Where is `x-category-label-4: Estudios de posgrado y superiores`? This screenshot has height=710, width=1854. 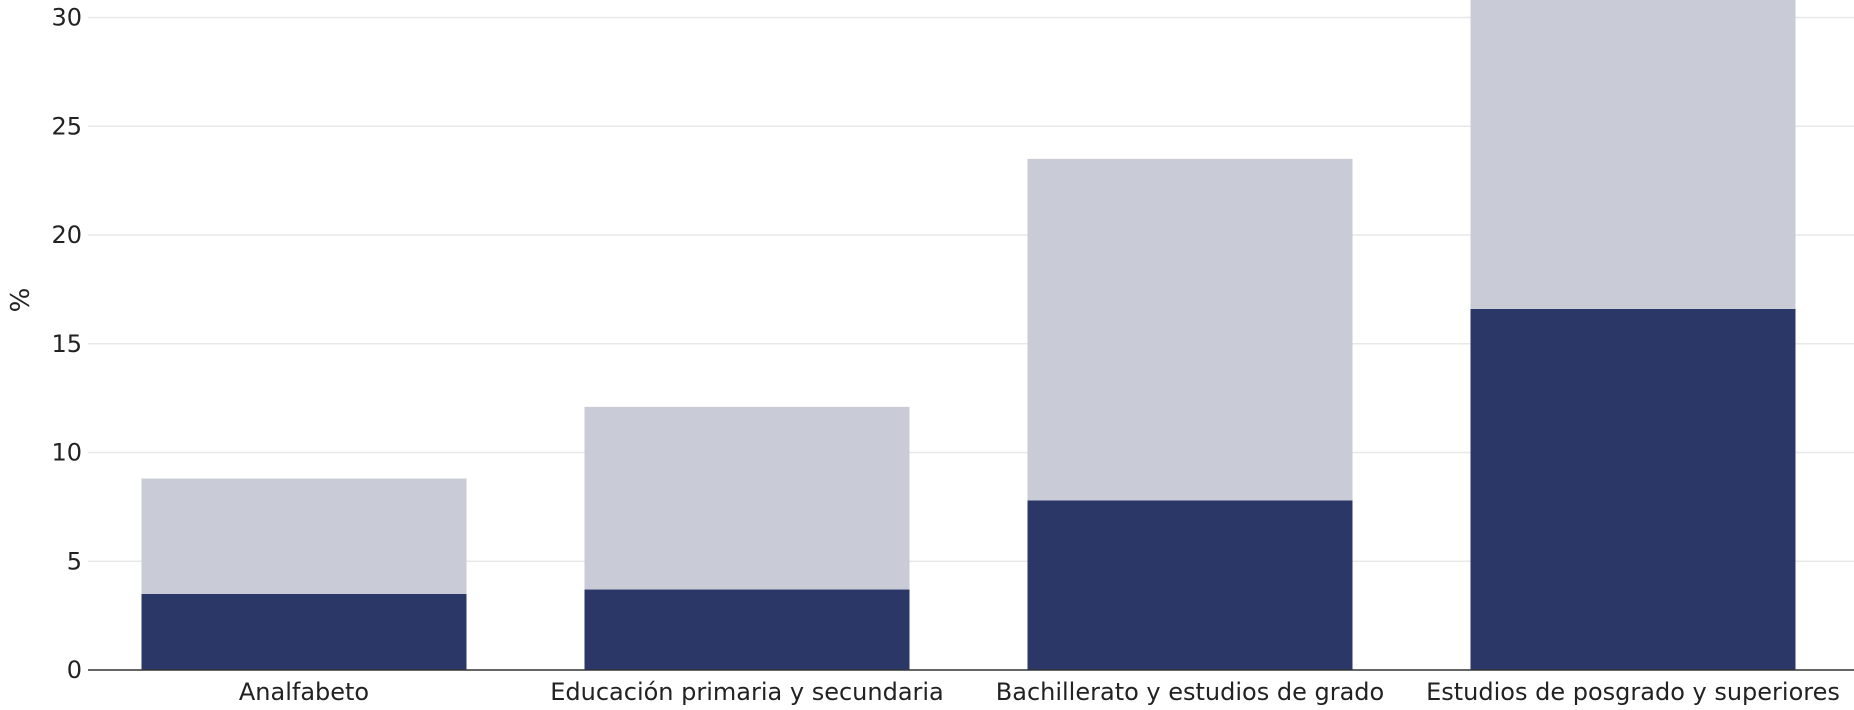 x-category-label-4: Estudios de posgrado y superiores is located at coordinates (1633, 692).